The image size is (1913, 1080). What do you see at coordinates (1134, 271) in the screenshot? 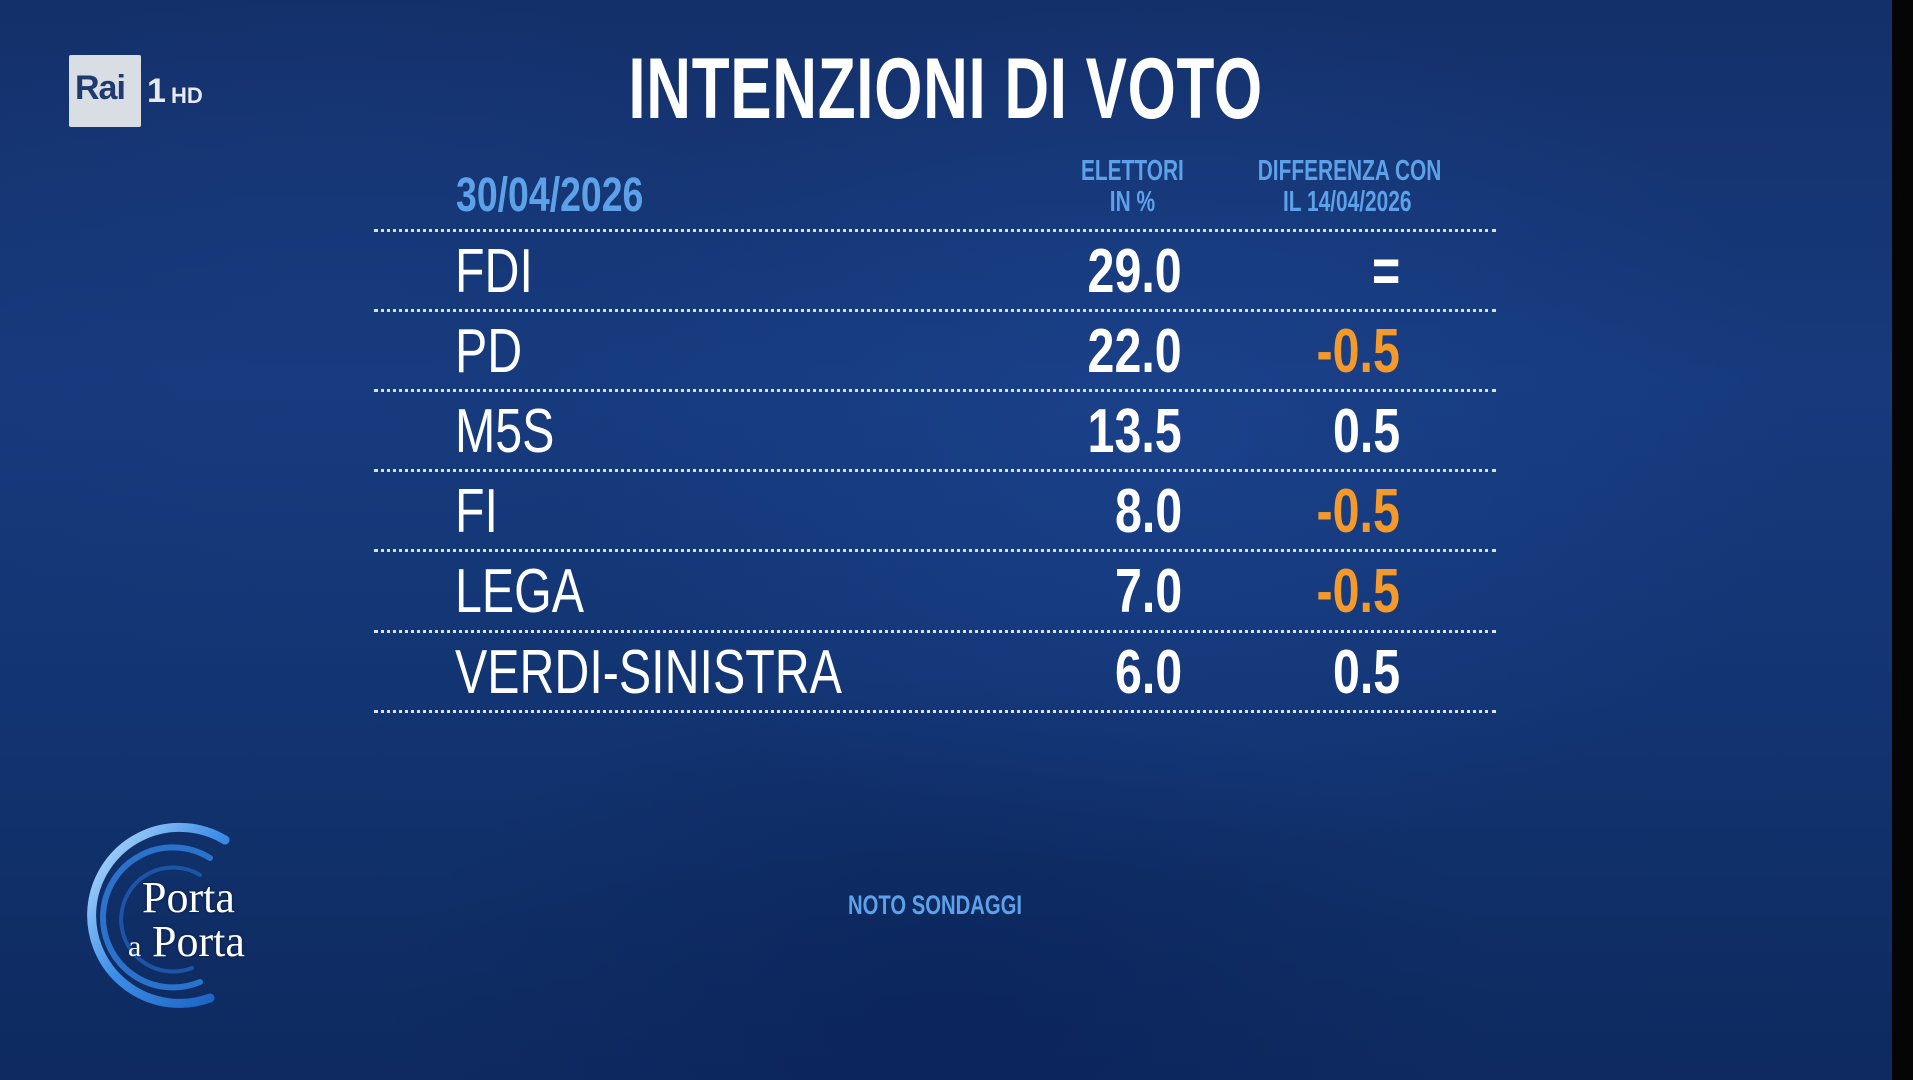
I see `party-value-fdi: 29.0` at bounding box center [1134, 271].